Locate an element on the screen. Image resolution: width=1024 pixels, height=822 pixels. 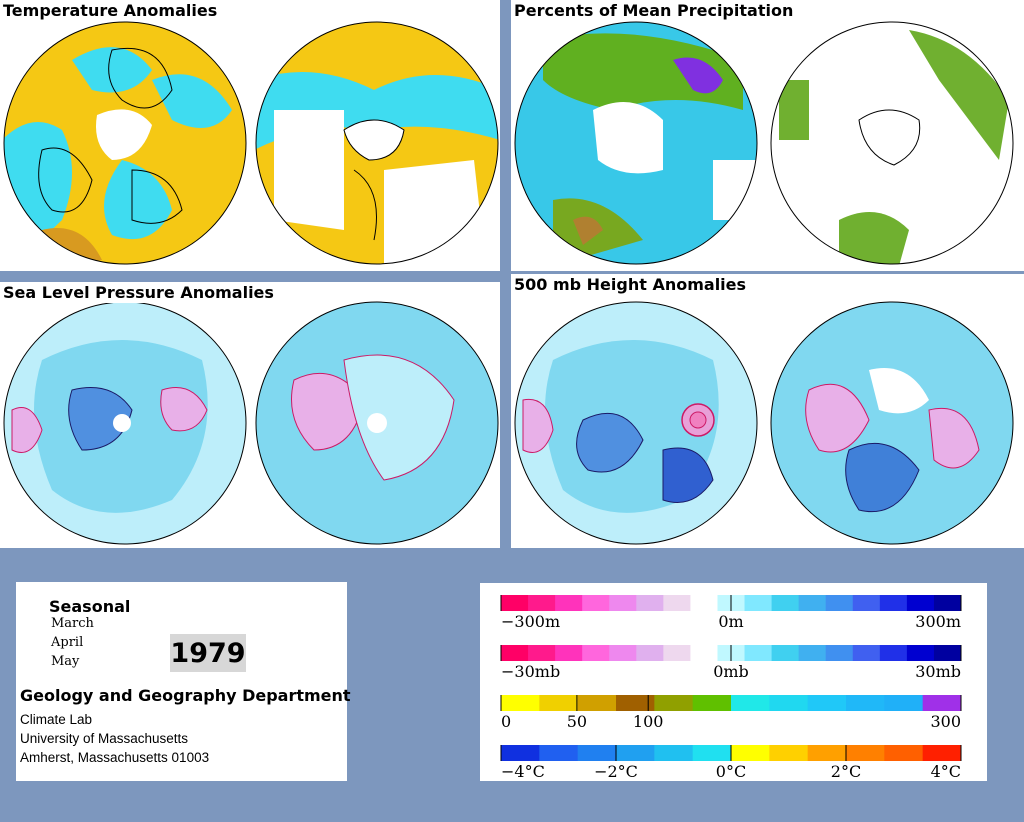
temperature-south-hemisphere is located at coordinates (377, 143).